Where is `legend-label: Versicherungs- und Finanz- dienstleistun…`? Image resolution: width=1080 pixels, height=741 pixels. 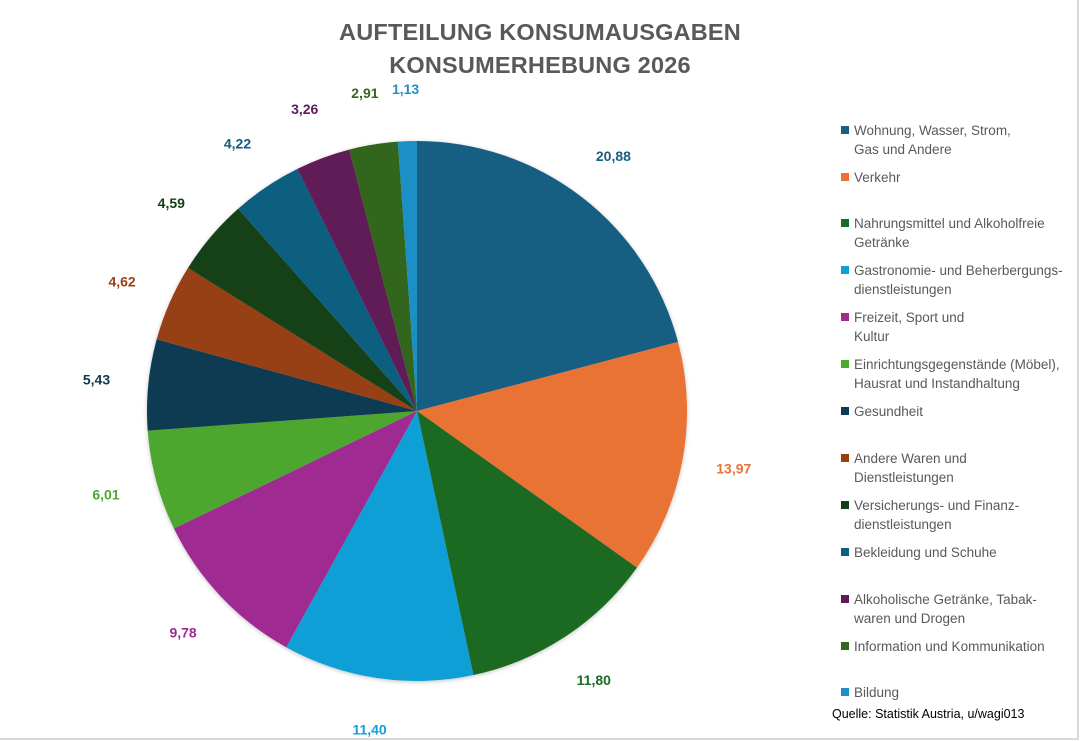
legend-label: Versicherungs- und Finanz- dienstleistun… is located at coordinates (937, 515).